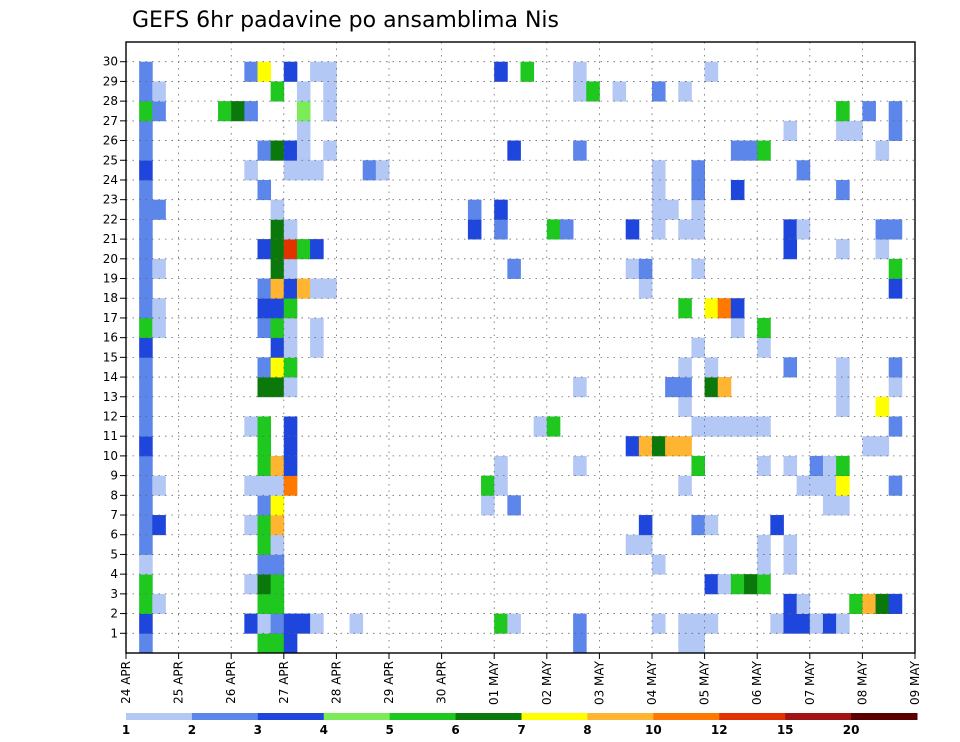 The height and width of the screenshot is (742, 960). What do you see at coordinates (810, 682) in the screenshot?
I see `x-tick-label: 07 MAY` at bounding box center [810, 682].